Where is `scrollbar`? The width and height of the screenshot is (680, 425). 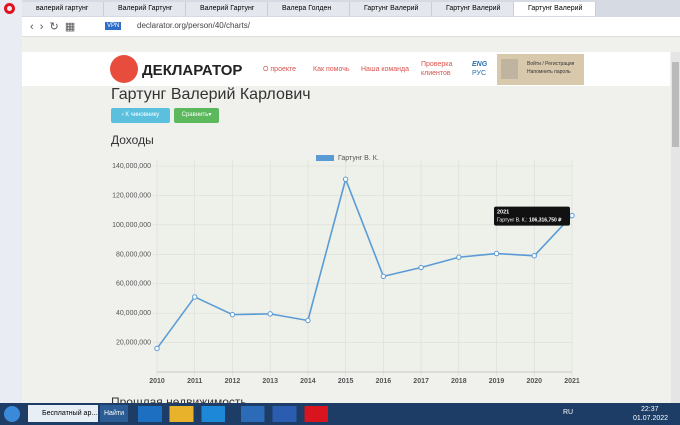
scrollbar is located at coordinates (675, 227).